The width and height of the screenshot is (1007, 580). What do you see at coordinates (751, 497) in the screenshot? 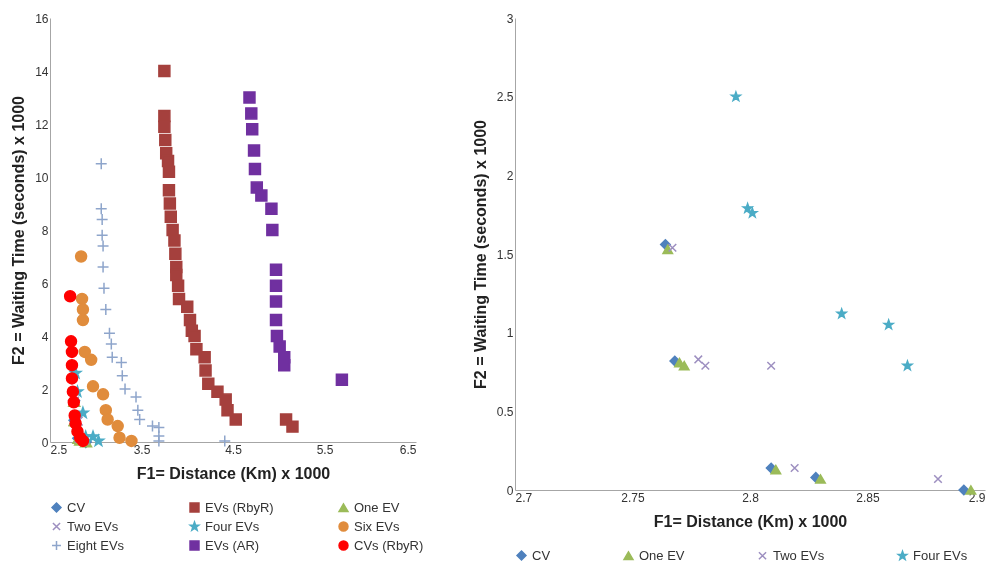
I see `x-tick-label: 2.8` at bounding box center [751, 497].